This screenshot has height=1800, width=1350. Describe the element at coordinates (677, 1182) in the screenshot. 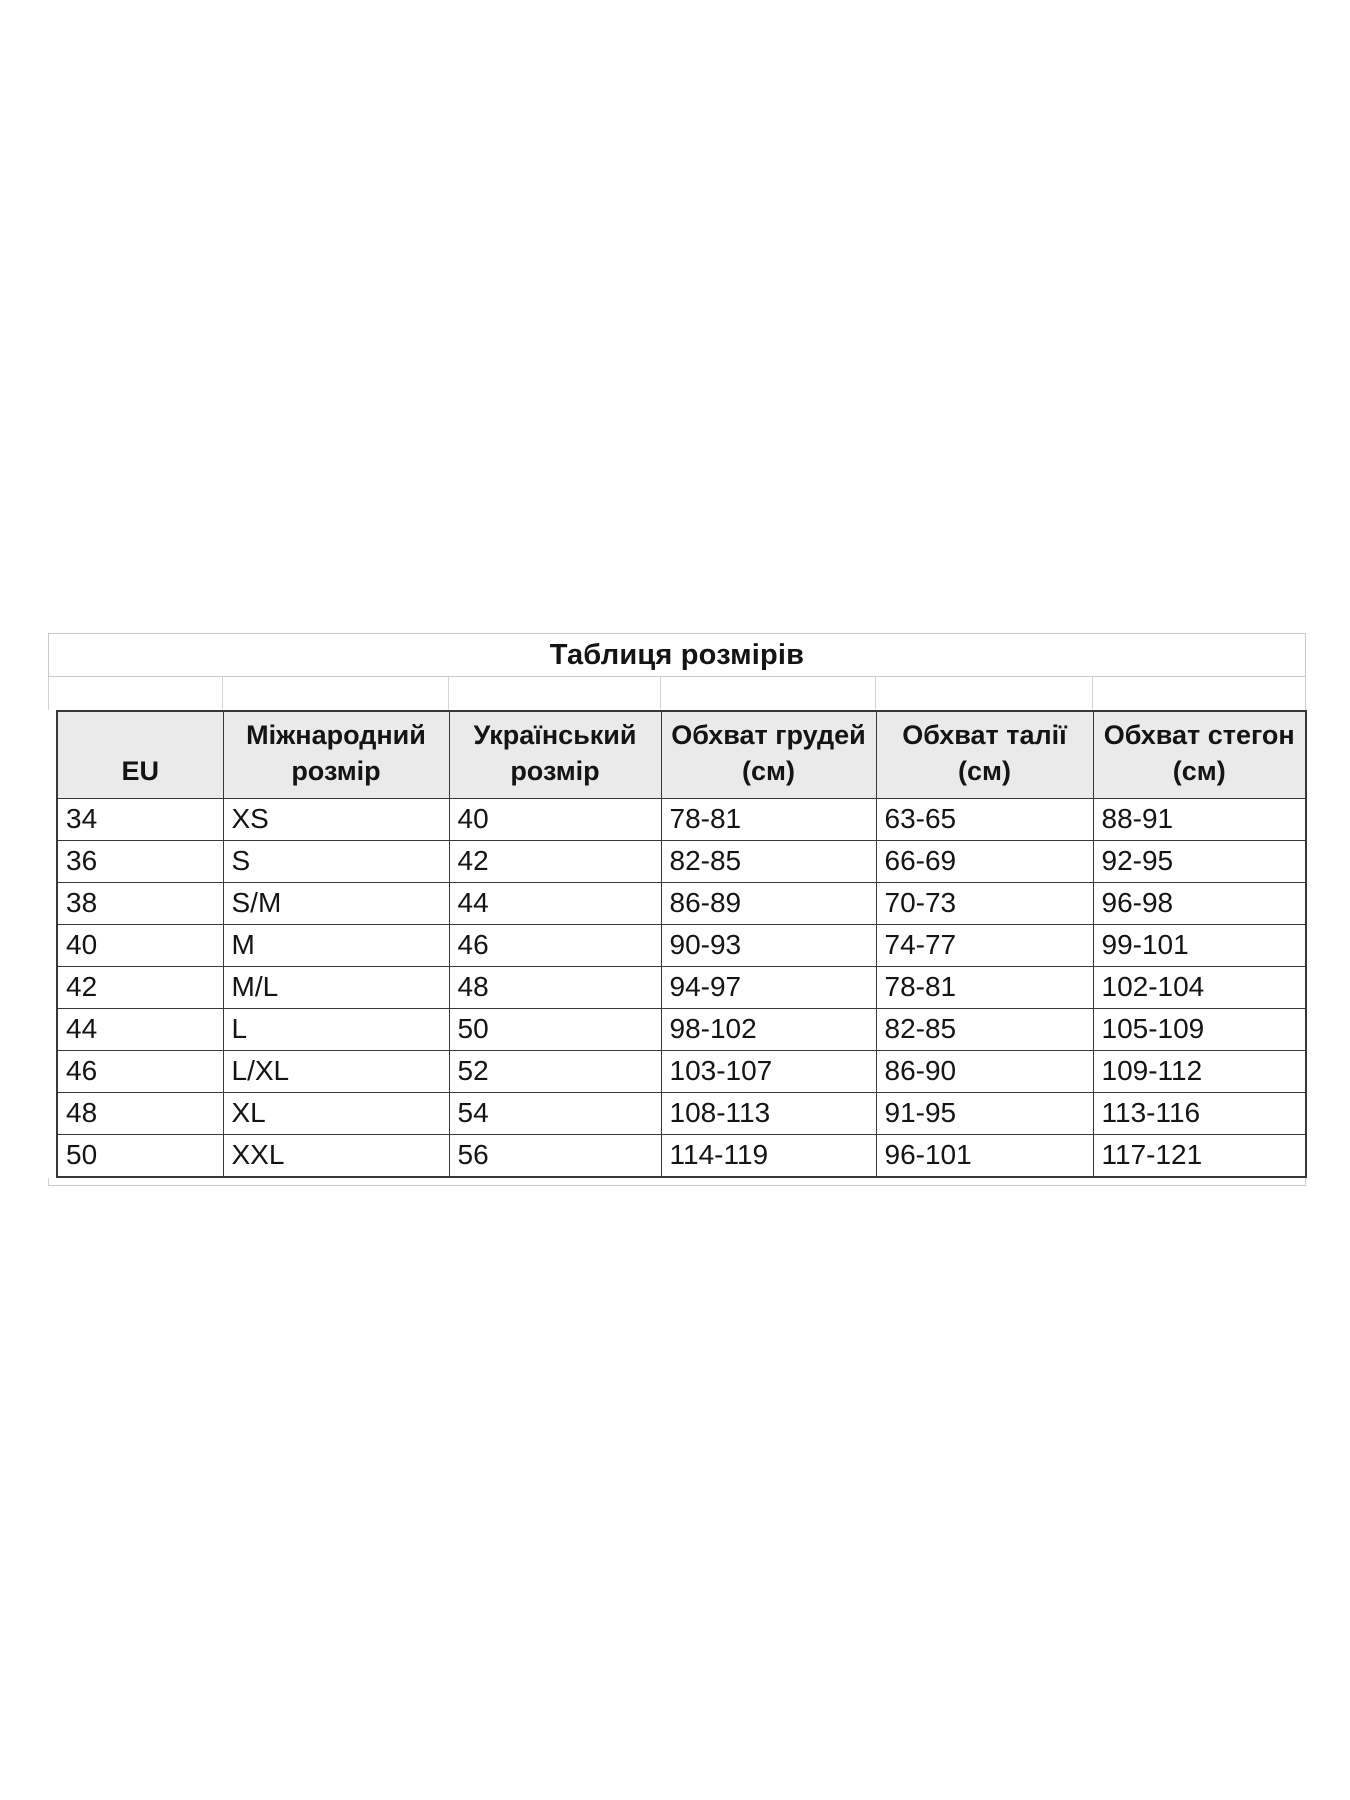

I see `outer-frame-bottom` at that location.